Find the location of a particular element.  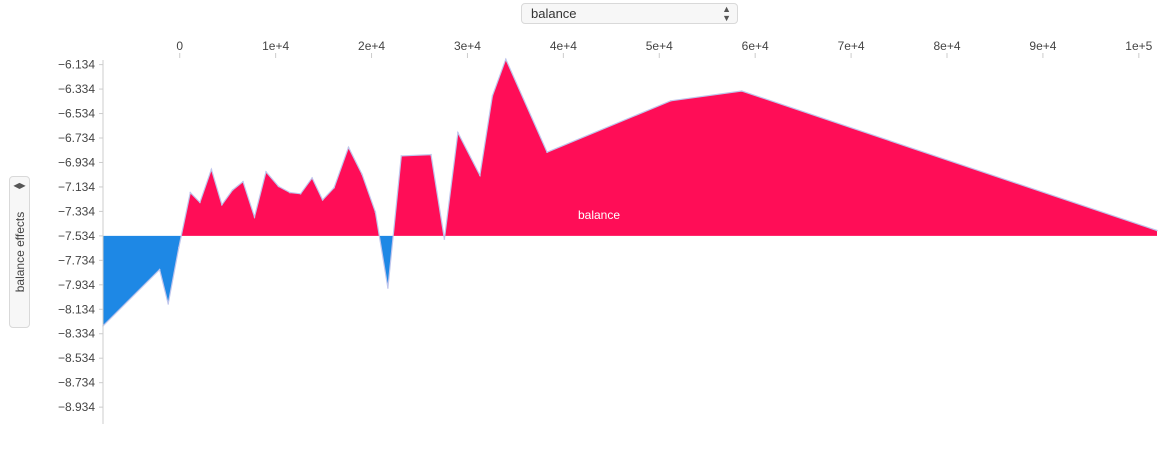

y-effect-select: ◀▶ balance effects is located at coordinates (19, 252).